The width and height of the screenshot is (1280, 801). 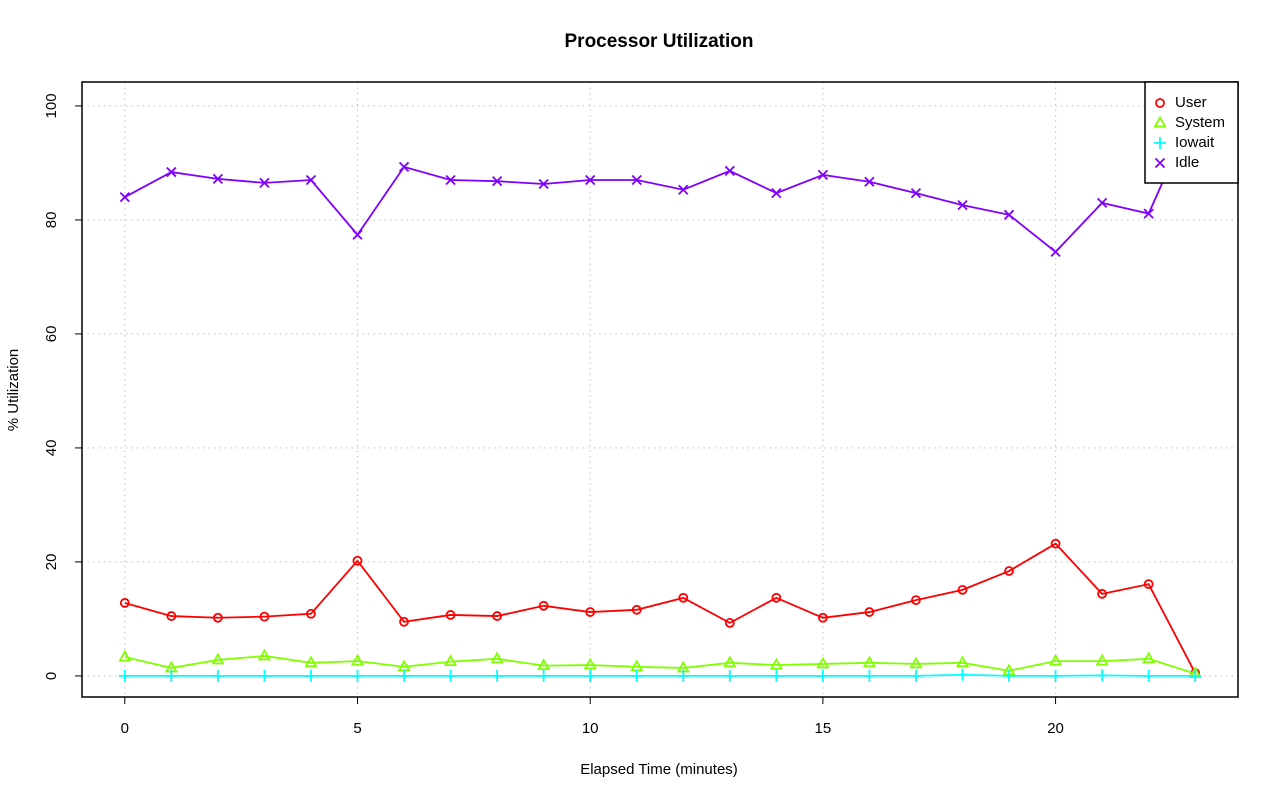 What do you see at coordinates (13, 390) in the screenshot?
I see `y-axis-label: % Utilization` at bounding box center [13, 390].